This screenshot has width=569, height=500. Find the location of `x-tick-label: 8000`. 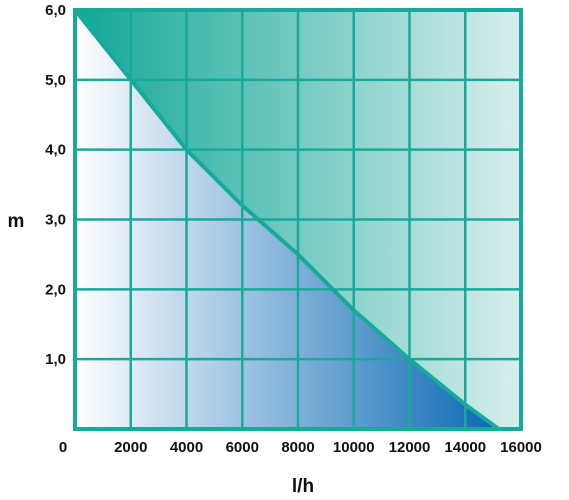

x-tick-label: 8000 is located at coordinates (297, 447).